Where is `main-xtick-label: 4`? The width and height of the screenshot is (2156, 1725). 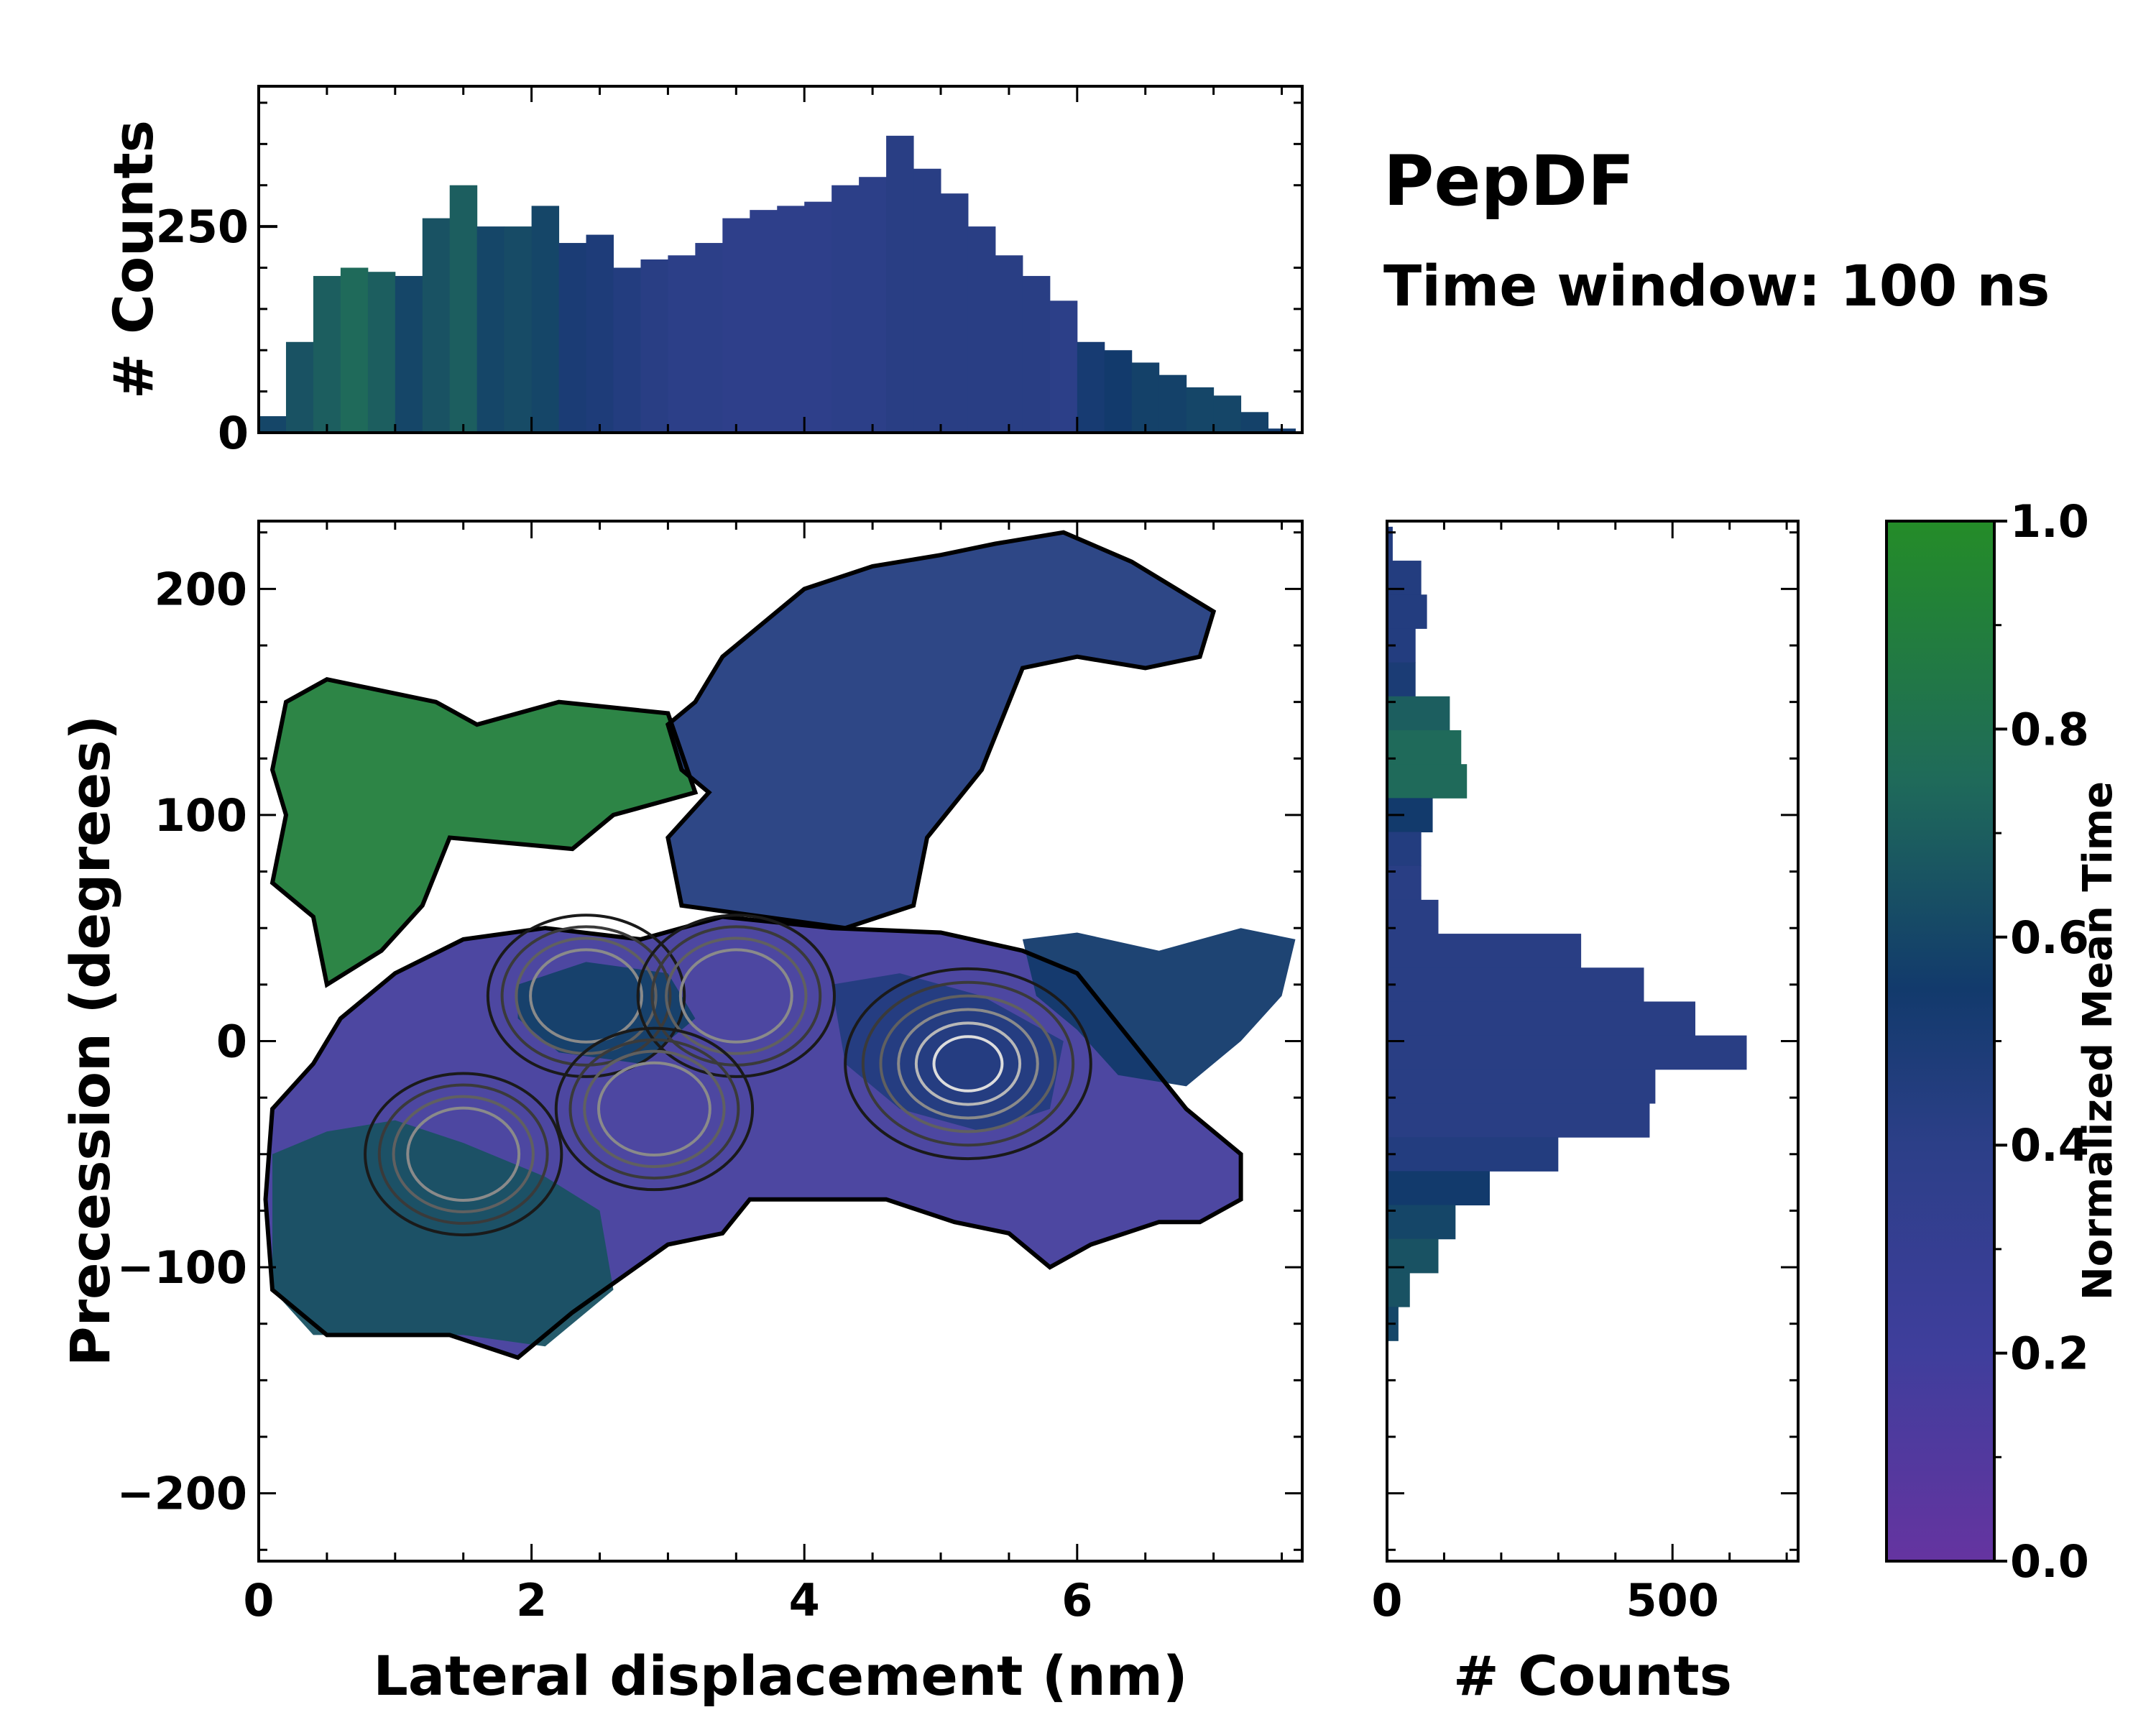
main-xtick-label: 4 is located at coordinates (804, 1600).